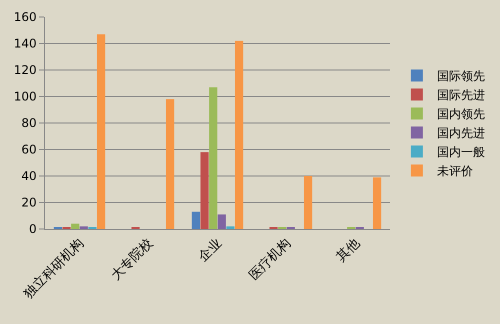 Image resolution: width=500 pixels, height=324 pixels. I want to click on y-tick-label: 100, so click(25, 97).